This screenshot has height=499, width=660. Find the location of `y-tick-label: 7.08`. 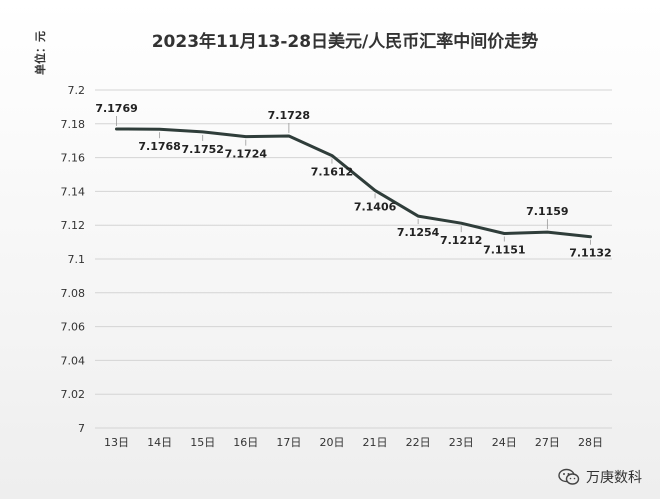

y-tick-label: 7.08 is located at coordinates (73, 293).